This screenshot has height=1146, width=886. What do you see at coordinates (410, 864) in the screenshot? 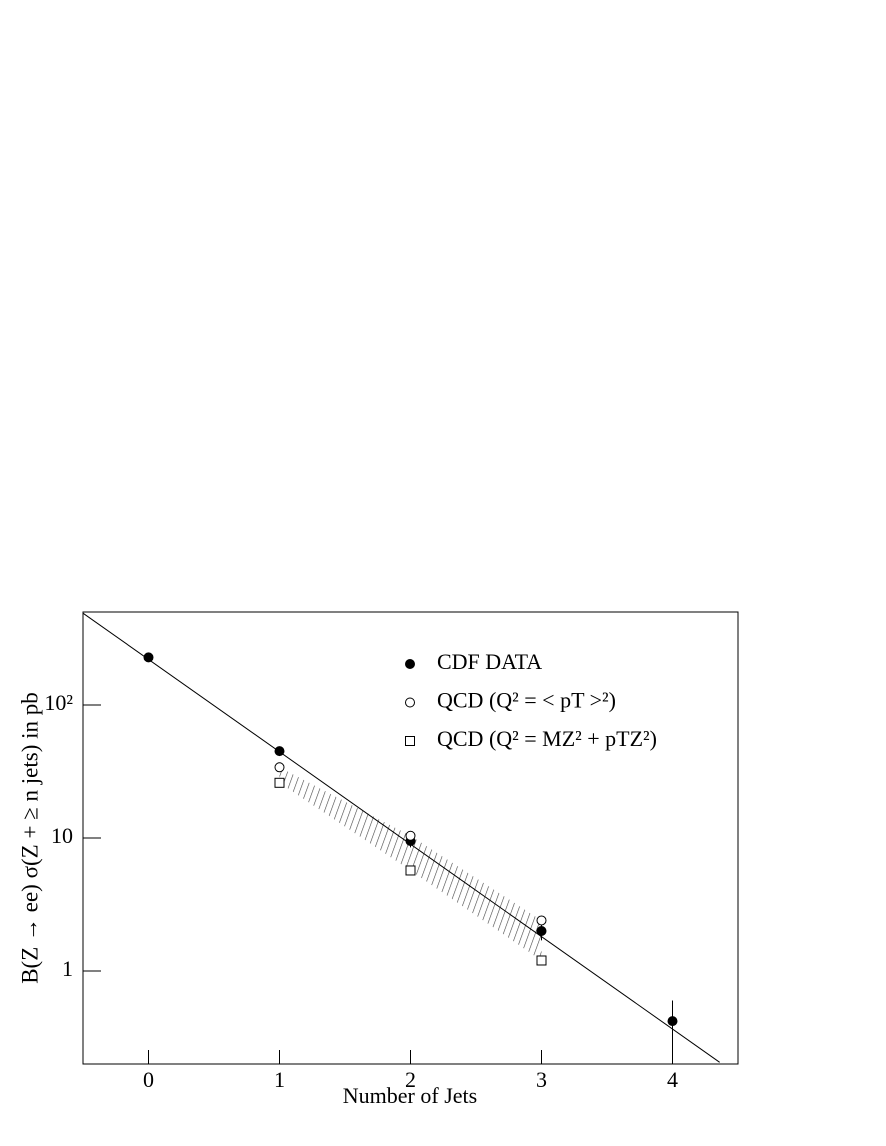
I see `theory-band` at bounding box center [410, 864].